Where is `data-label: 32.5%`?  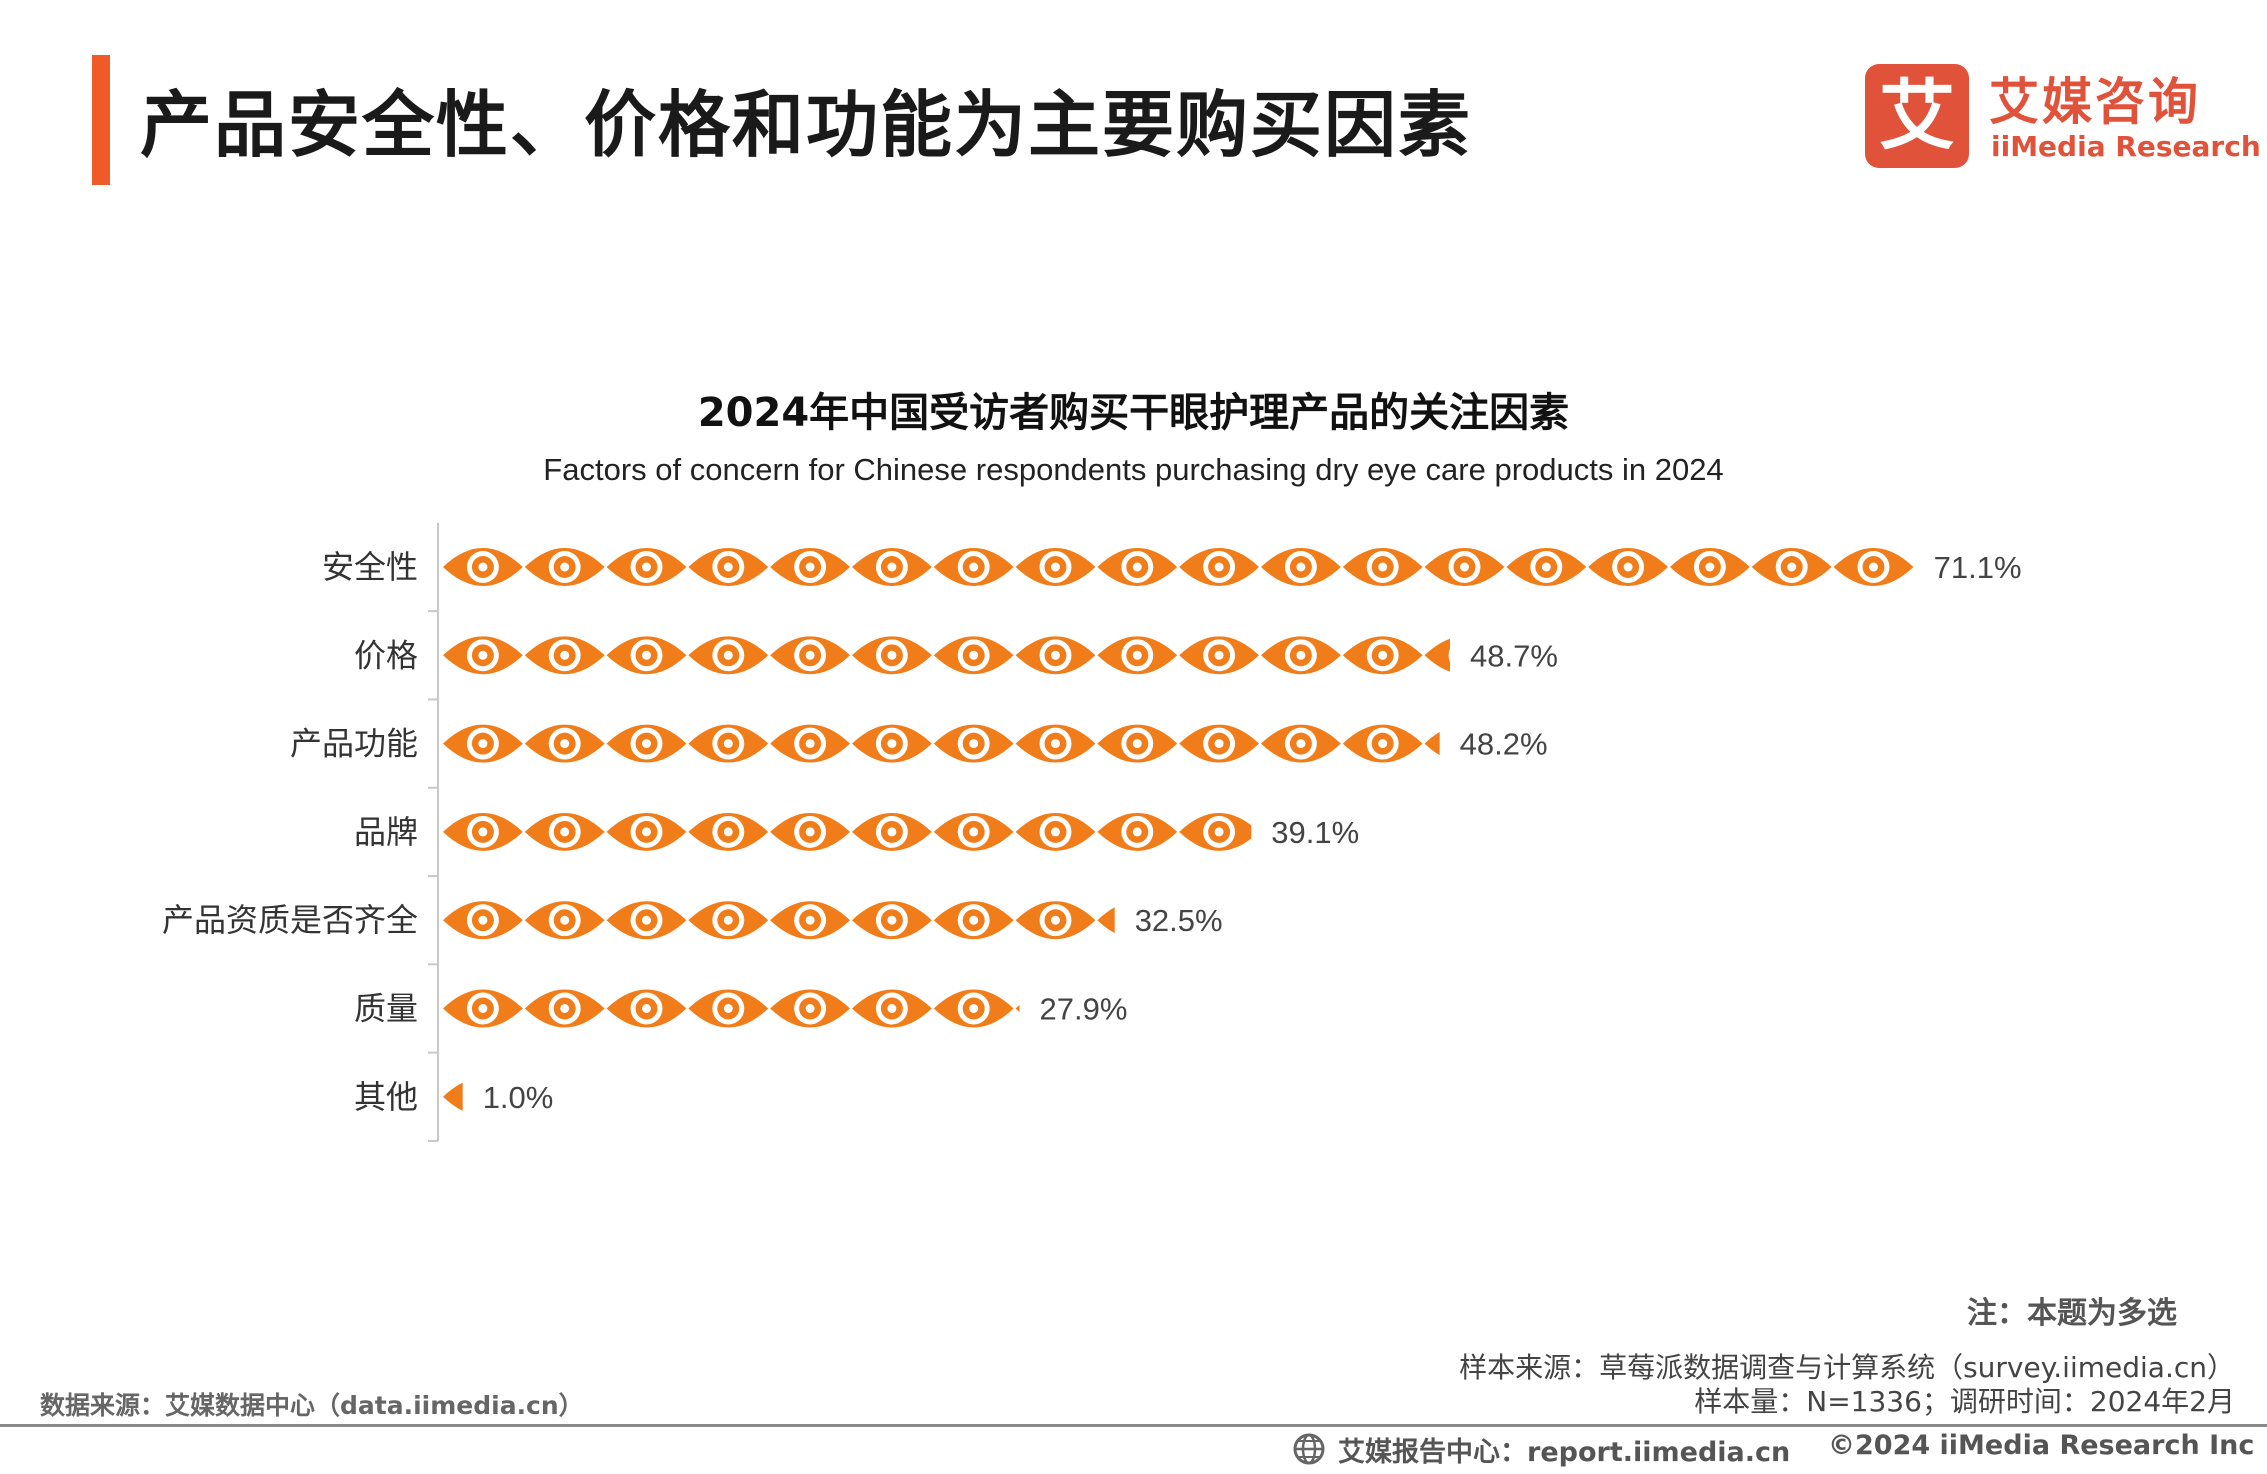
data-label: 32.5% is located at coordinates (1179, 920).